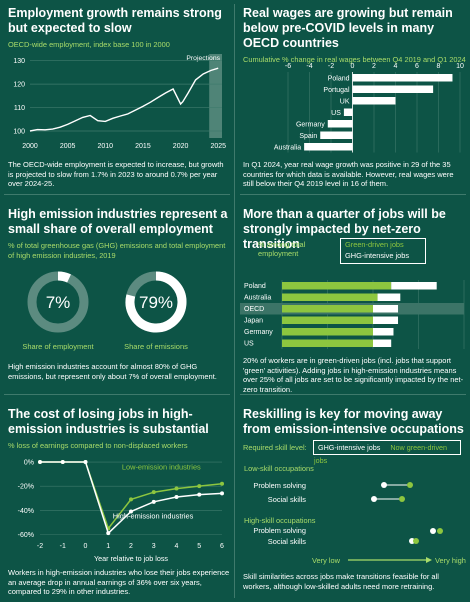 This screenshot has height=602, width=470. I want to click on x-tick-label: 10, so click(460, 66).